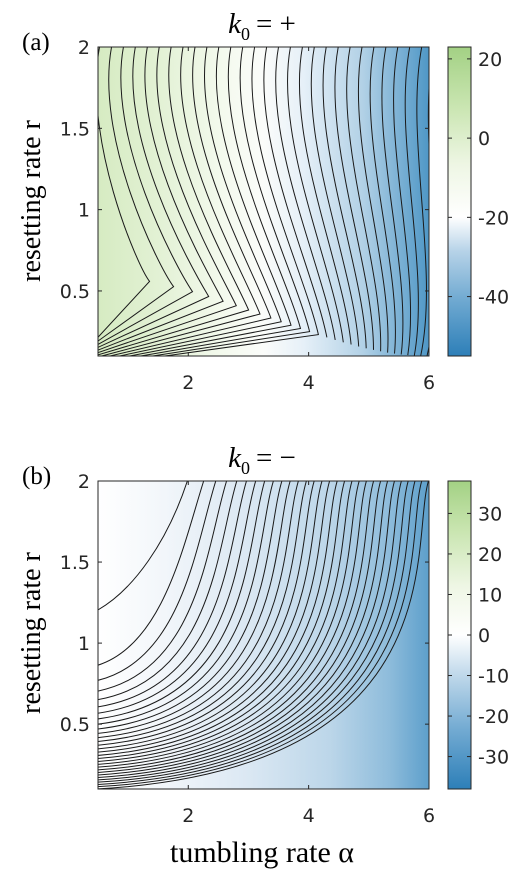  I want to click on panel-a-colorbar-ticks: 20 0 -20 -40, so click(478, 179).